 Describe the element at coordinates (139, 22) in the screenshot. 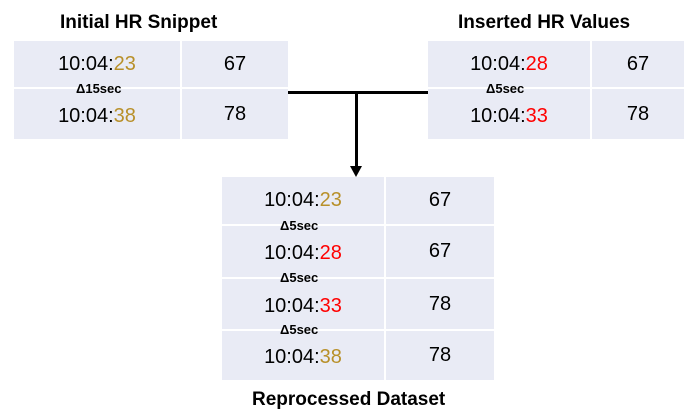

I see `initial-snippet-title: Initial HR Snippet` at that location.